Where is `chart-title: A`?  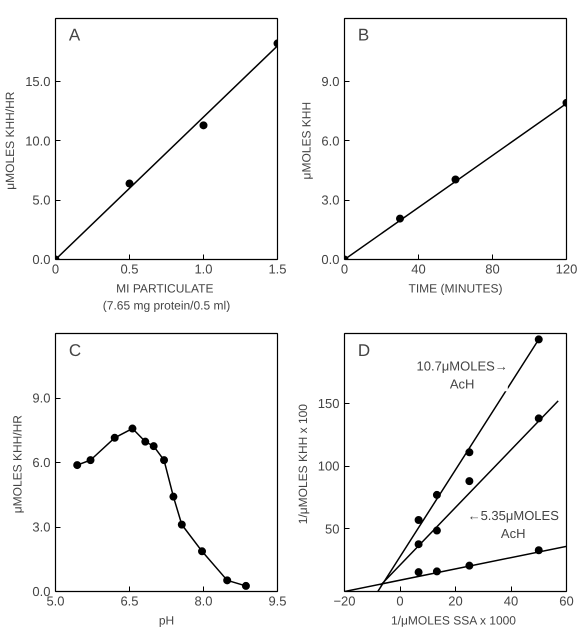
chart-title: A is located at coordinates (74, 35).